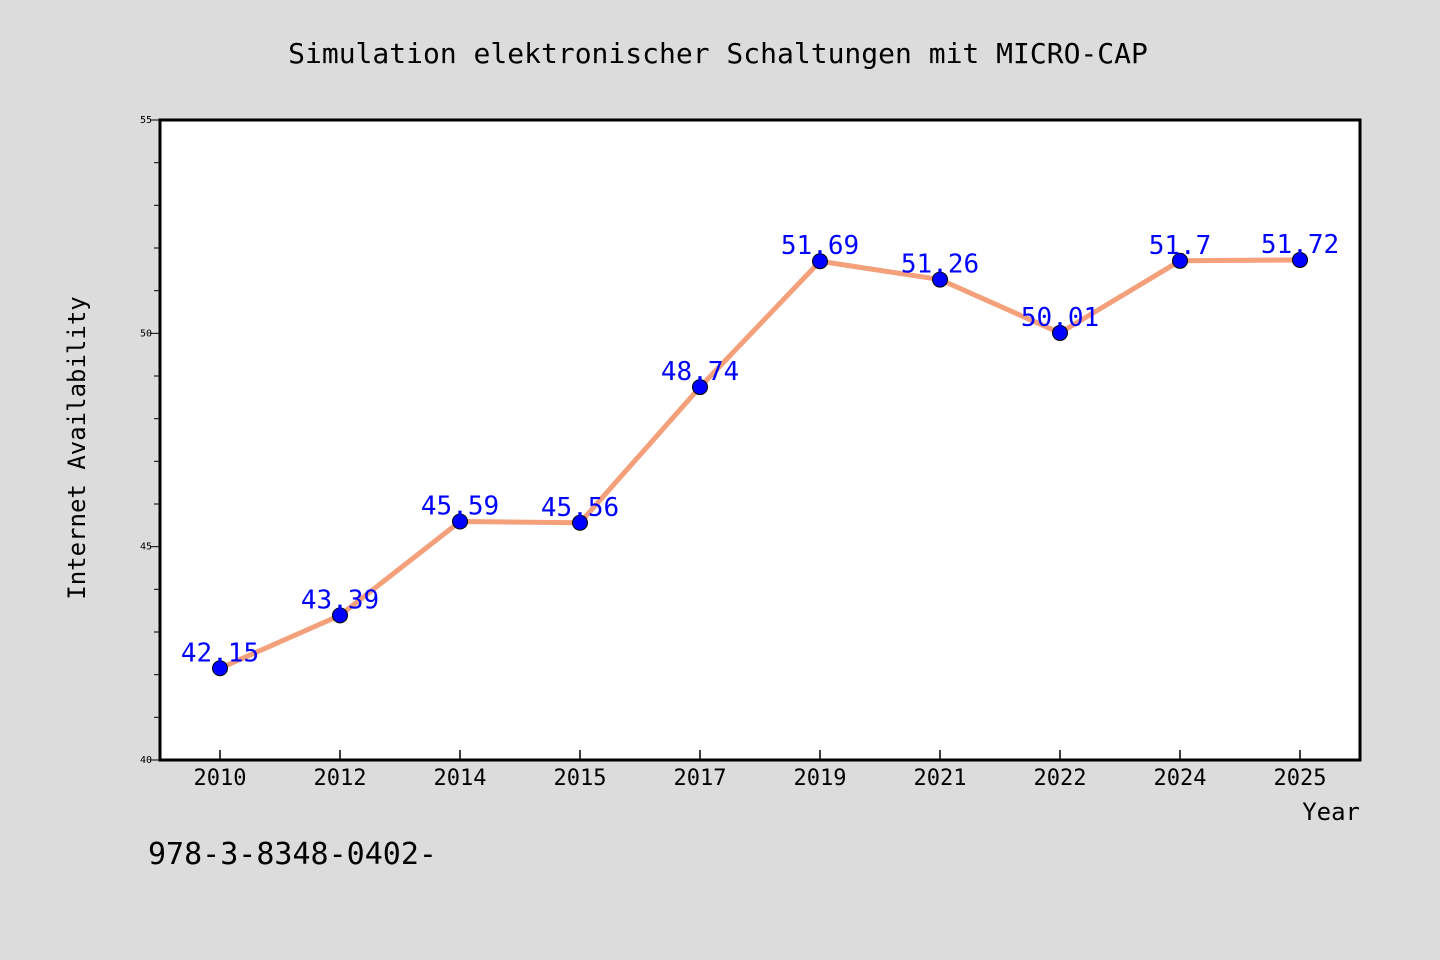 Image resolution: width=1440 pixels, height=960 pixels. I want to click on y-axis-label: Internet Availability, so click(77, 447).